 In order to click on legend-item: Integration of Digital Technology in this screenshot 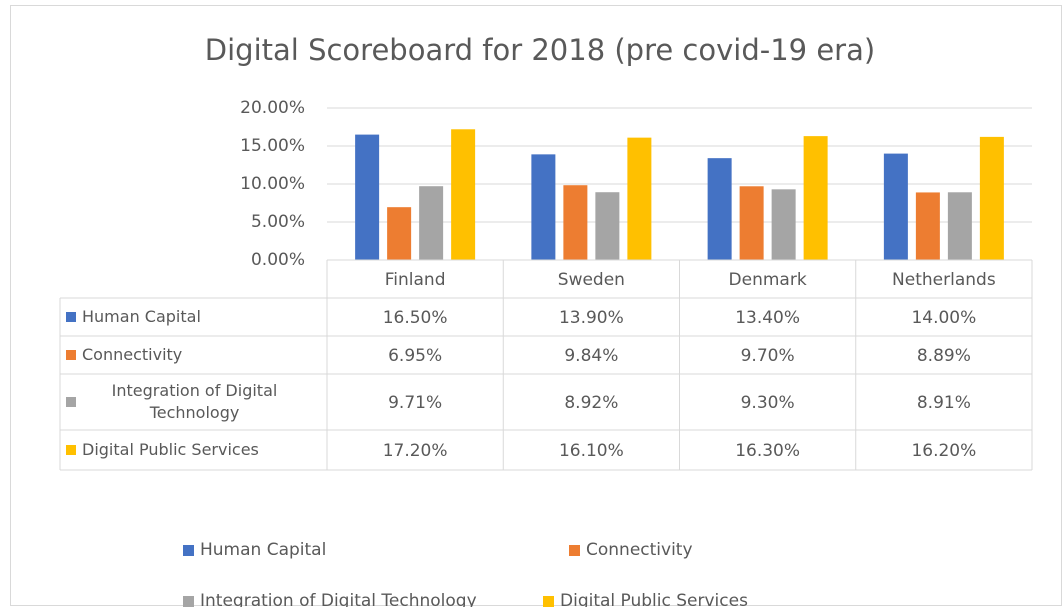, I will do `click(330, 598)`.